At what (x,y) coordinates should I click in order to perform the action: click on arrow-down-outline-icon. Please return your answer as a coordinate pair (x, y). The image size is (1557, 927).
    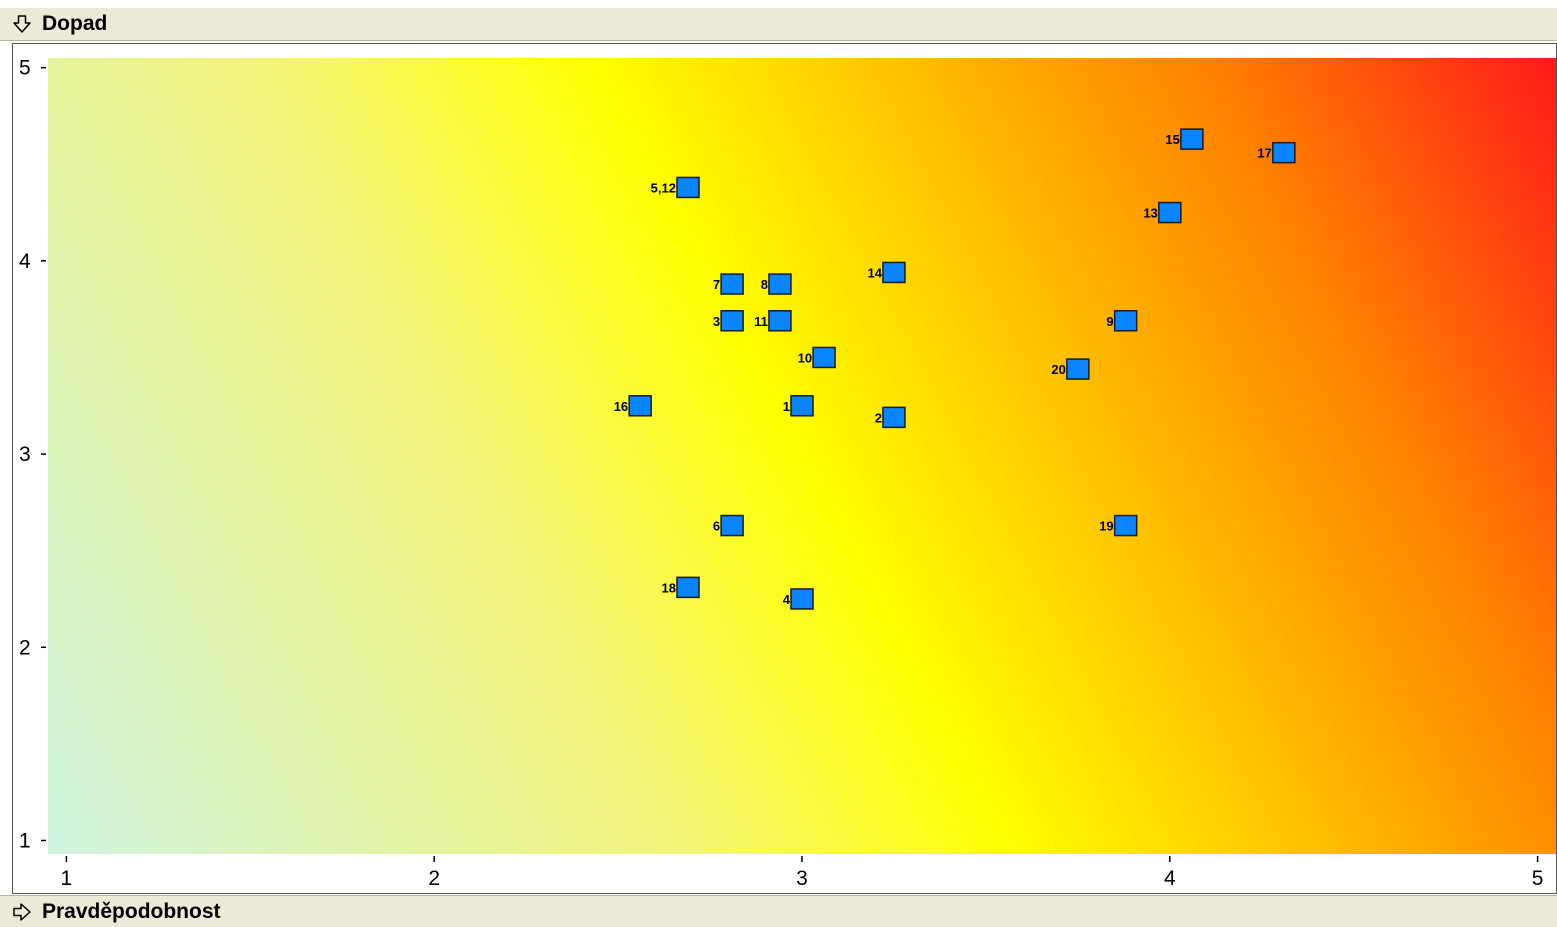
    Looking at the image, I should click on (22, 24).